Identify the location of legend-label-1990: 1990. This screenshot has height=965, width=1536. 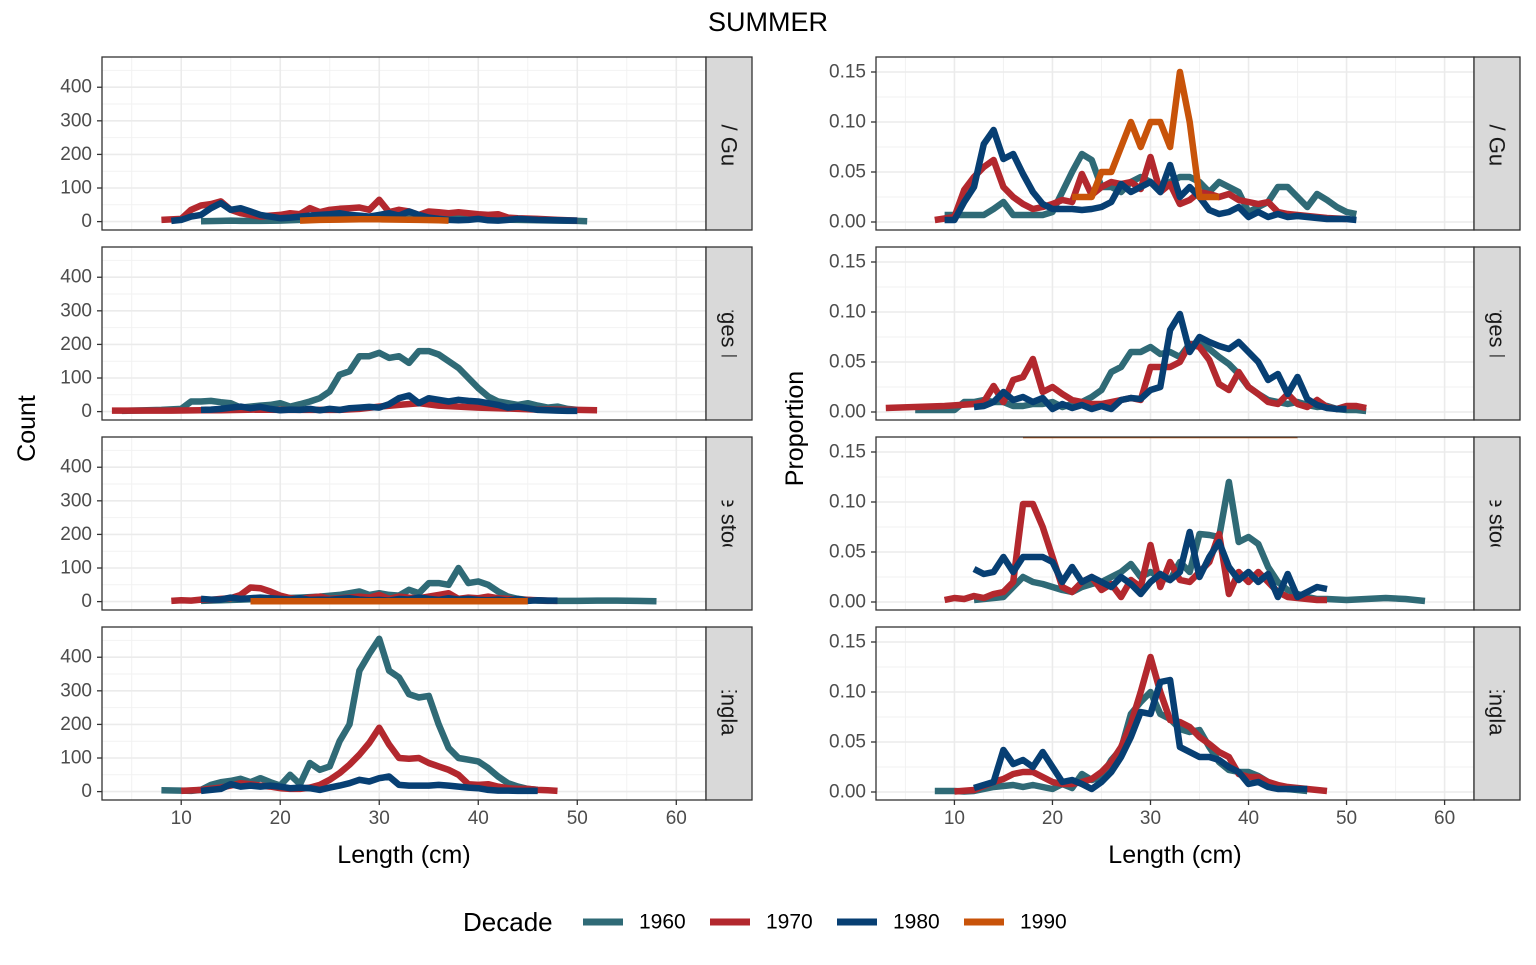
(1043, 922).